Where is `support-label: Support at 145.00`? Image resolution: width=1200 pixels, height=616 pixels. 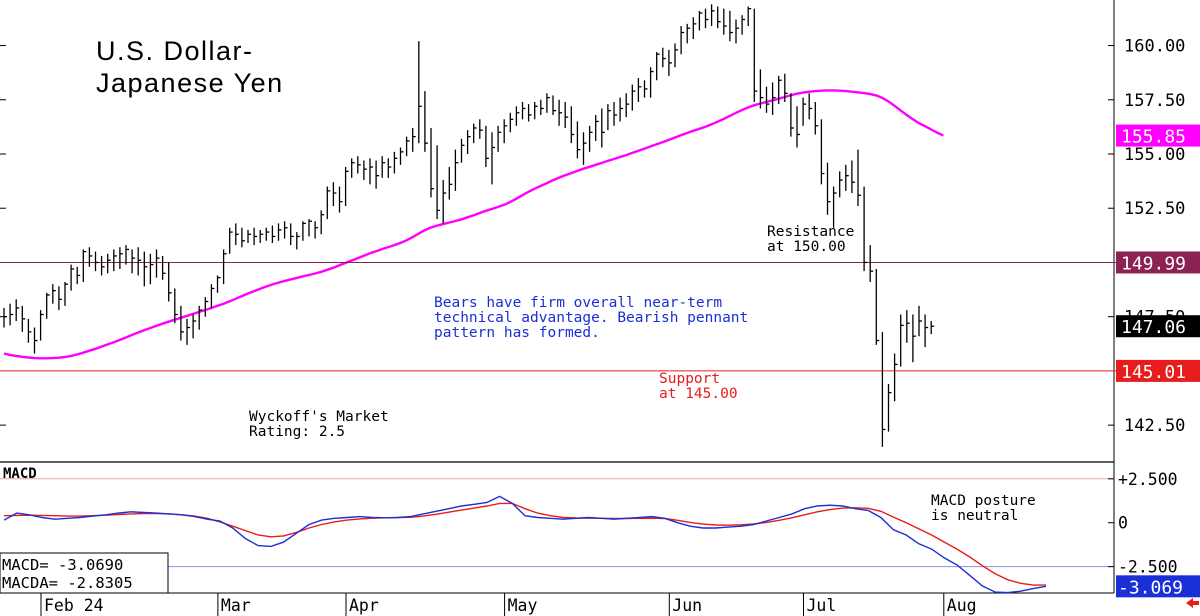 support-label: Support at 145.00 is located at coordinates (698, 386).